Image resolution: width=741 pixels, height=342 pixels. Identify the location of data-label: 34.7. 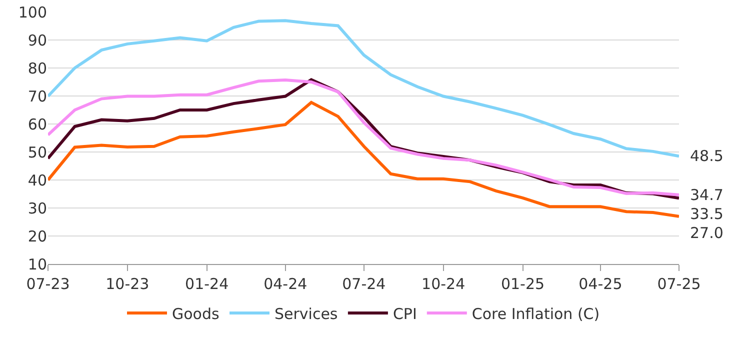
(707, 195).